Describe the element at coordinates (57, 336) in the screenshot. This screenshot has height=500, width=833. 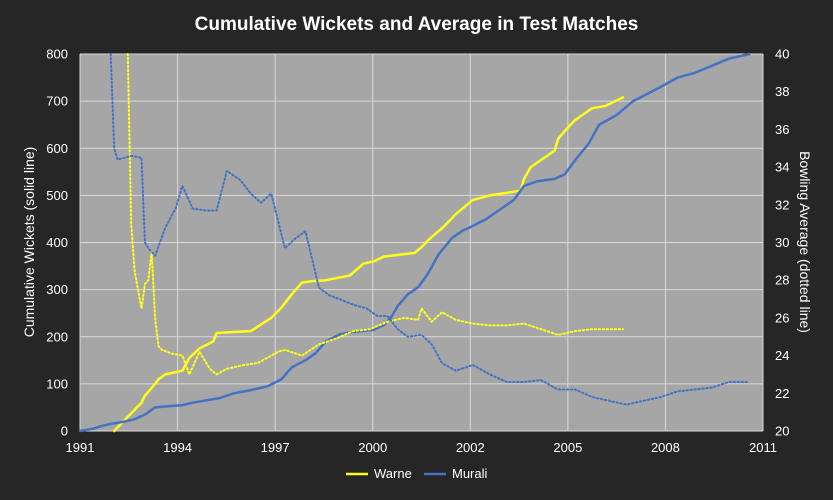
I see `y-tick-label: 200` at that location.